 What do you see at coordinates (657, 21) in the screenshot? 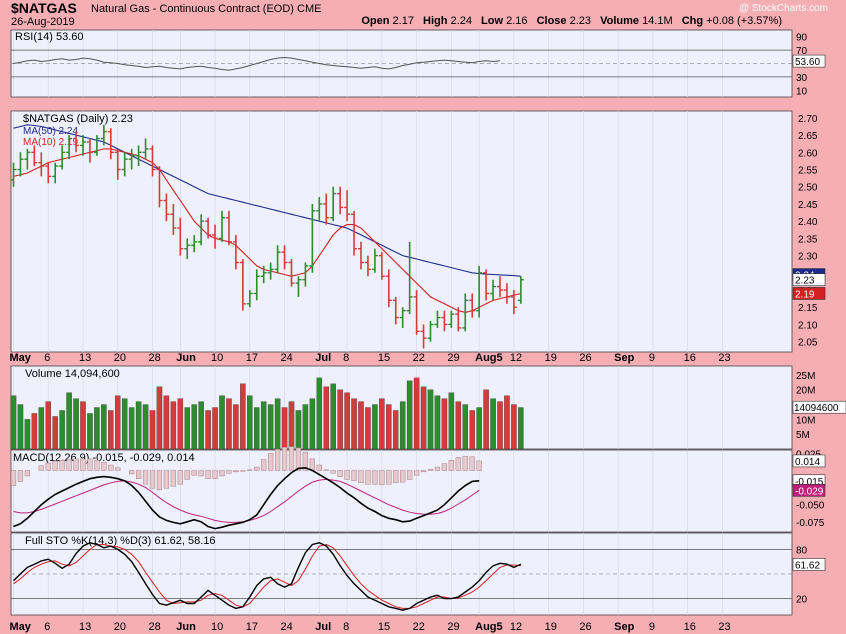
I see `volume-value: 14.1M` at bounding box center [657, 21].